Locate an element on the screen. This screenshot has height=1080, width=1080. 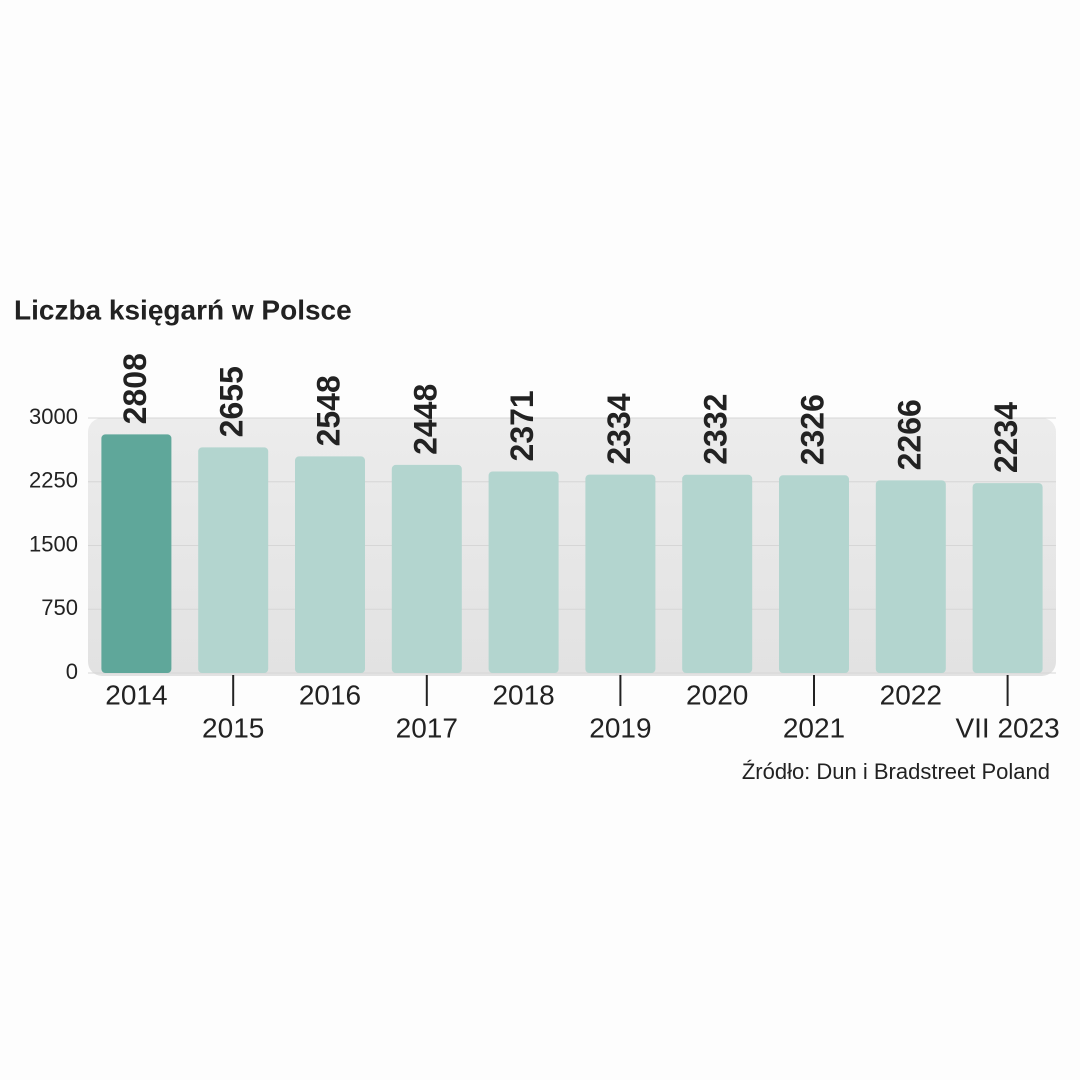
x-tick-label: 2017 is located at coordinates (427, 727).